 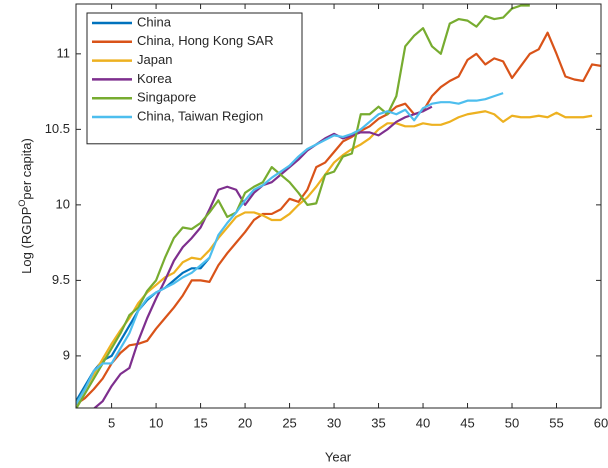 I want to click on legend-label: Singapore, so click(x=166, y=97).